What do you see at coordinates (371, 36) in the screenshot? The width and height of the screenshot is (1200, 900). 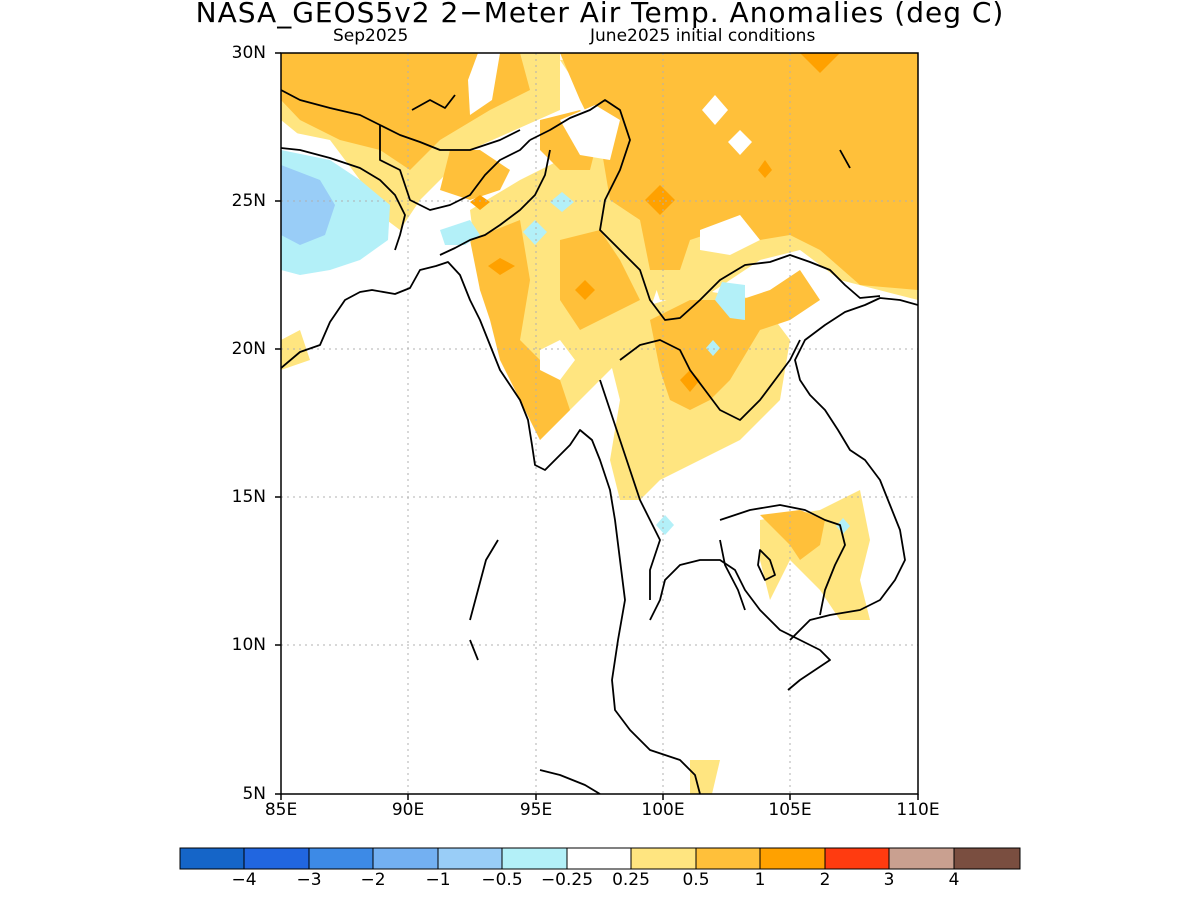 I see `valid-month-label: Sep2025` at bounding box center [371, 36].